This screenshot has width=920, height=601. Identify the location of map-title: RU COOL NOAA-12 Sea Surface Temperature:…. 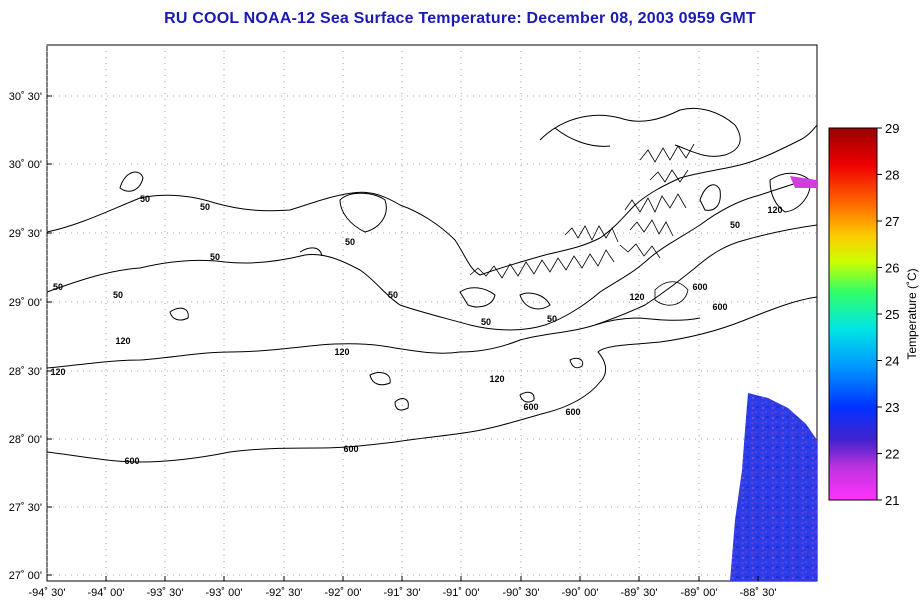
(460, 18).